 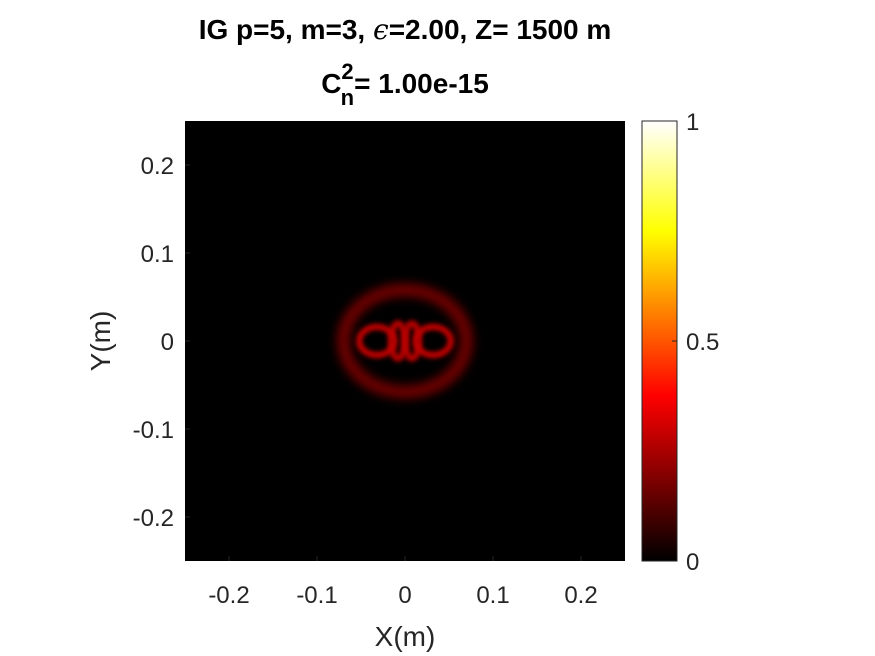 I want to click on x-tick-label: -0.2, so click(x=228, y=595).